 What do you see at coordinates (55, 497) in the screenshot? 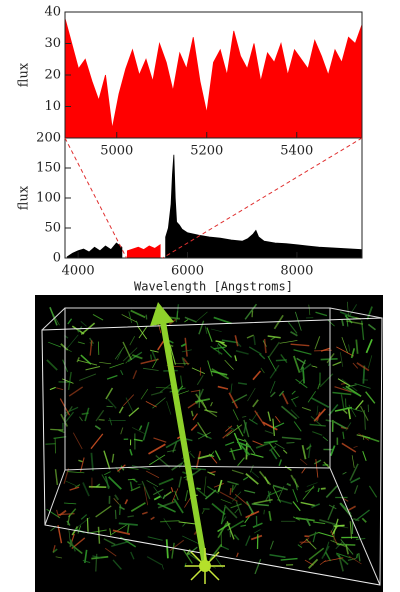
I see `cube-edge` at bounding box center [55, 497].